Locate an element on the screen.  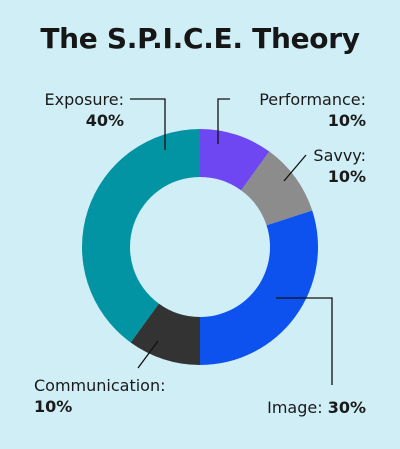
label-performance: Performance: 10% is located at coordinates (312, 110).